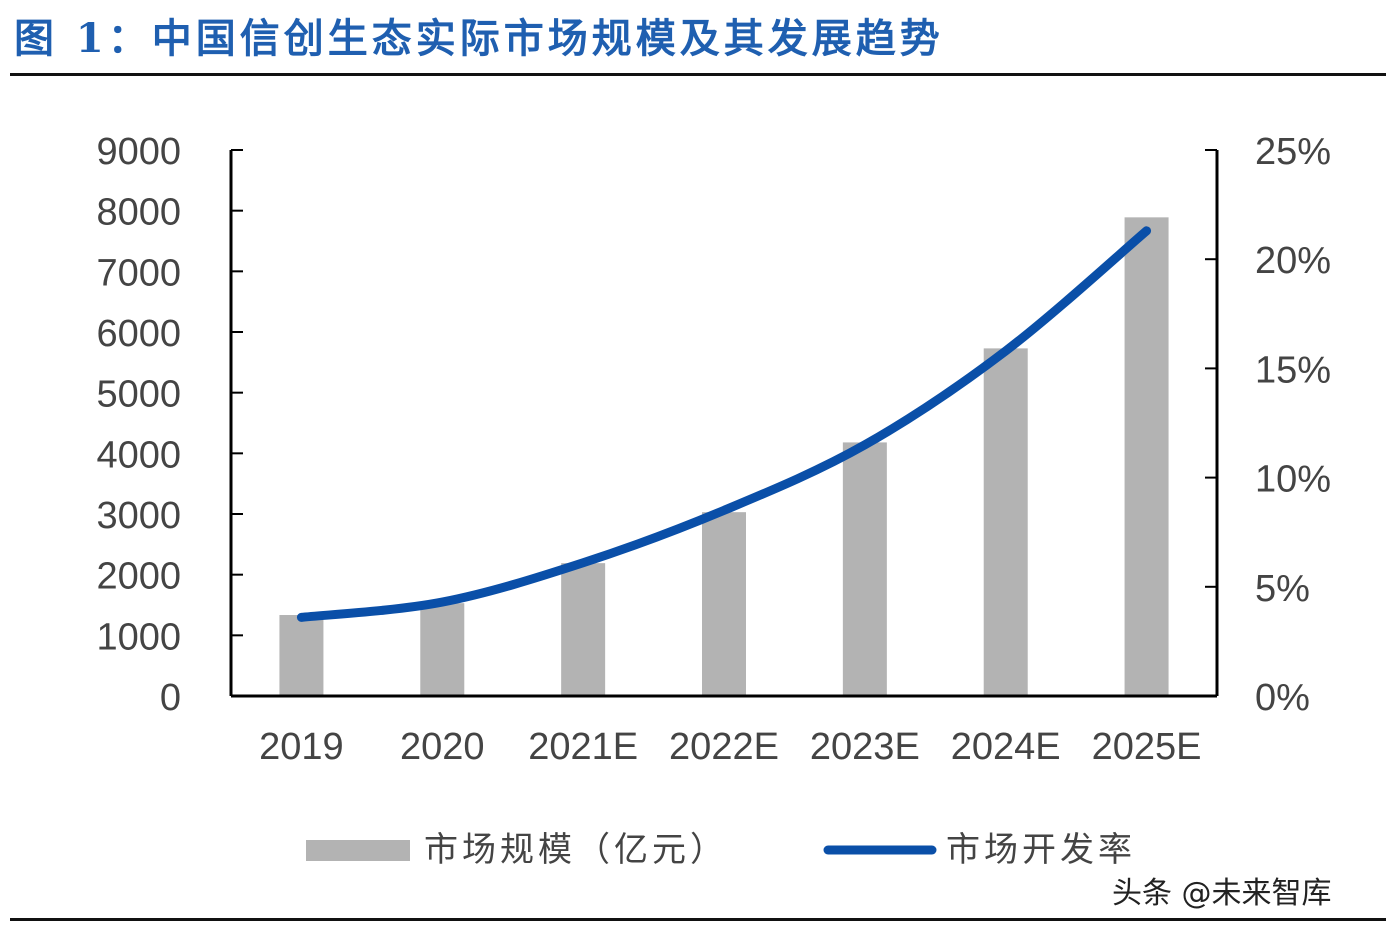  Describe the element at coordinates (1293, 370) in the screenshot. I see `right-tick-label: 15%` at that location.